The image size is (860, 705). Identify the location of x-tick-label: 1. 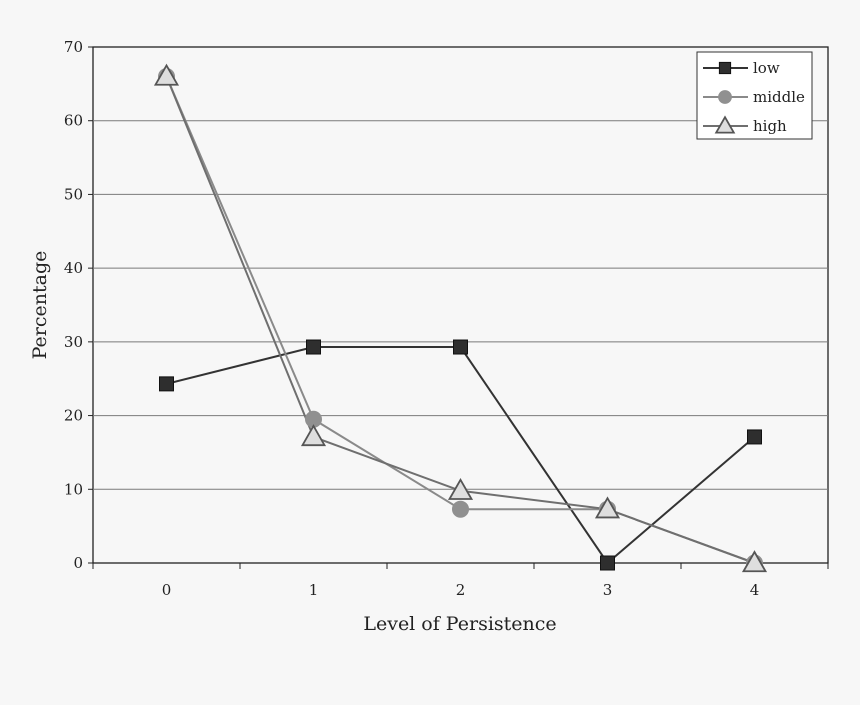
(314, 590).